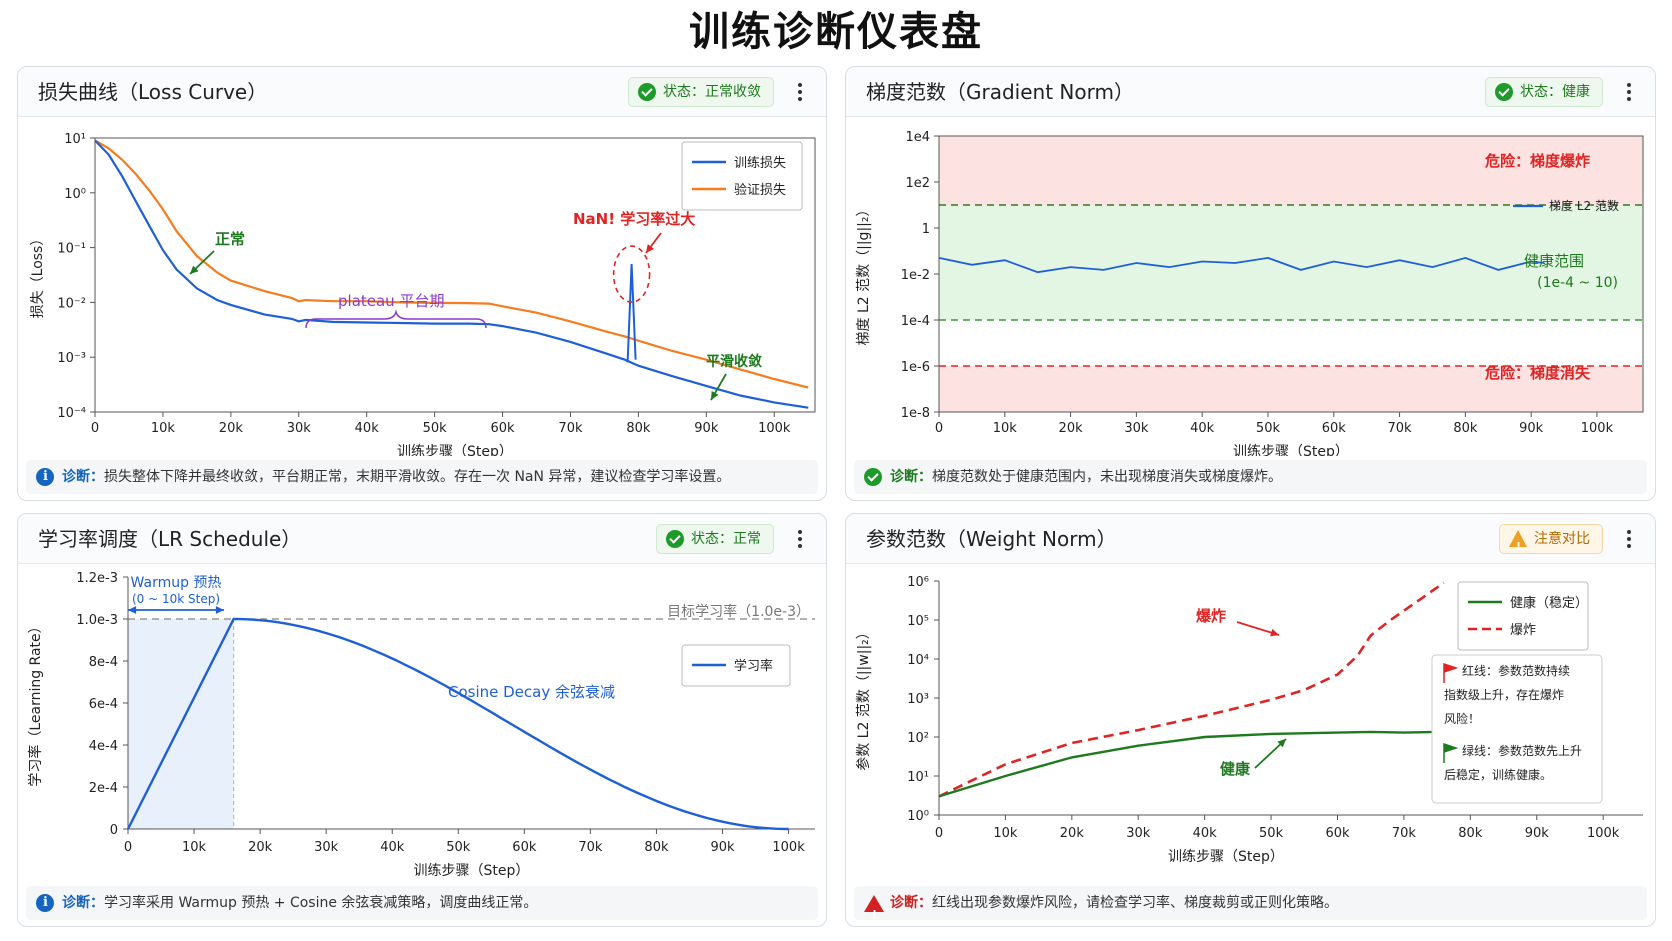  I want to click on lr-status-badge: 状态：正常, so click(715, 539).